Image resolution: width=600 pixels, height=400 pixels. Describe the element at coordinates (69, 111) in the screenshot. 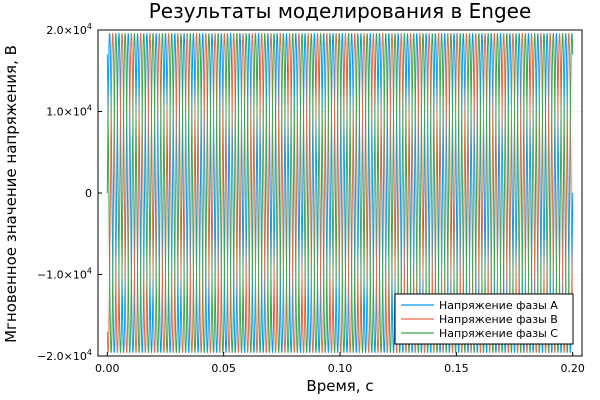

I see `y-tick-label: 1.0×10⁴` at that location.